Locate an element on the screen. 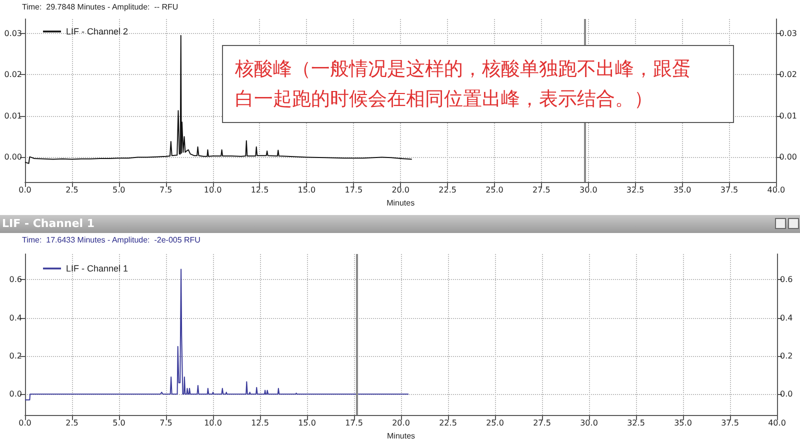  y-tick-label: 0.2 is located at coordinates (15, 356).